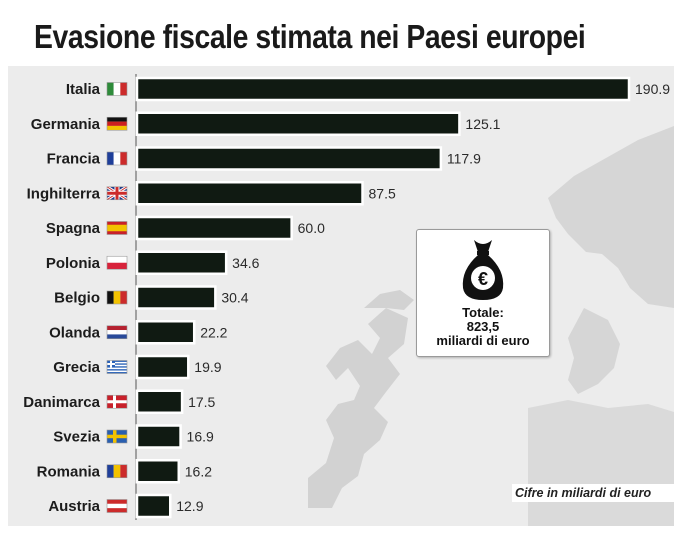  What do you see at coordinates (117, 262) in the screenshot?
I see `flag-poland-icon` at bounding box center [117, 262].